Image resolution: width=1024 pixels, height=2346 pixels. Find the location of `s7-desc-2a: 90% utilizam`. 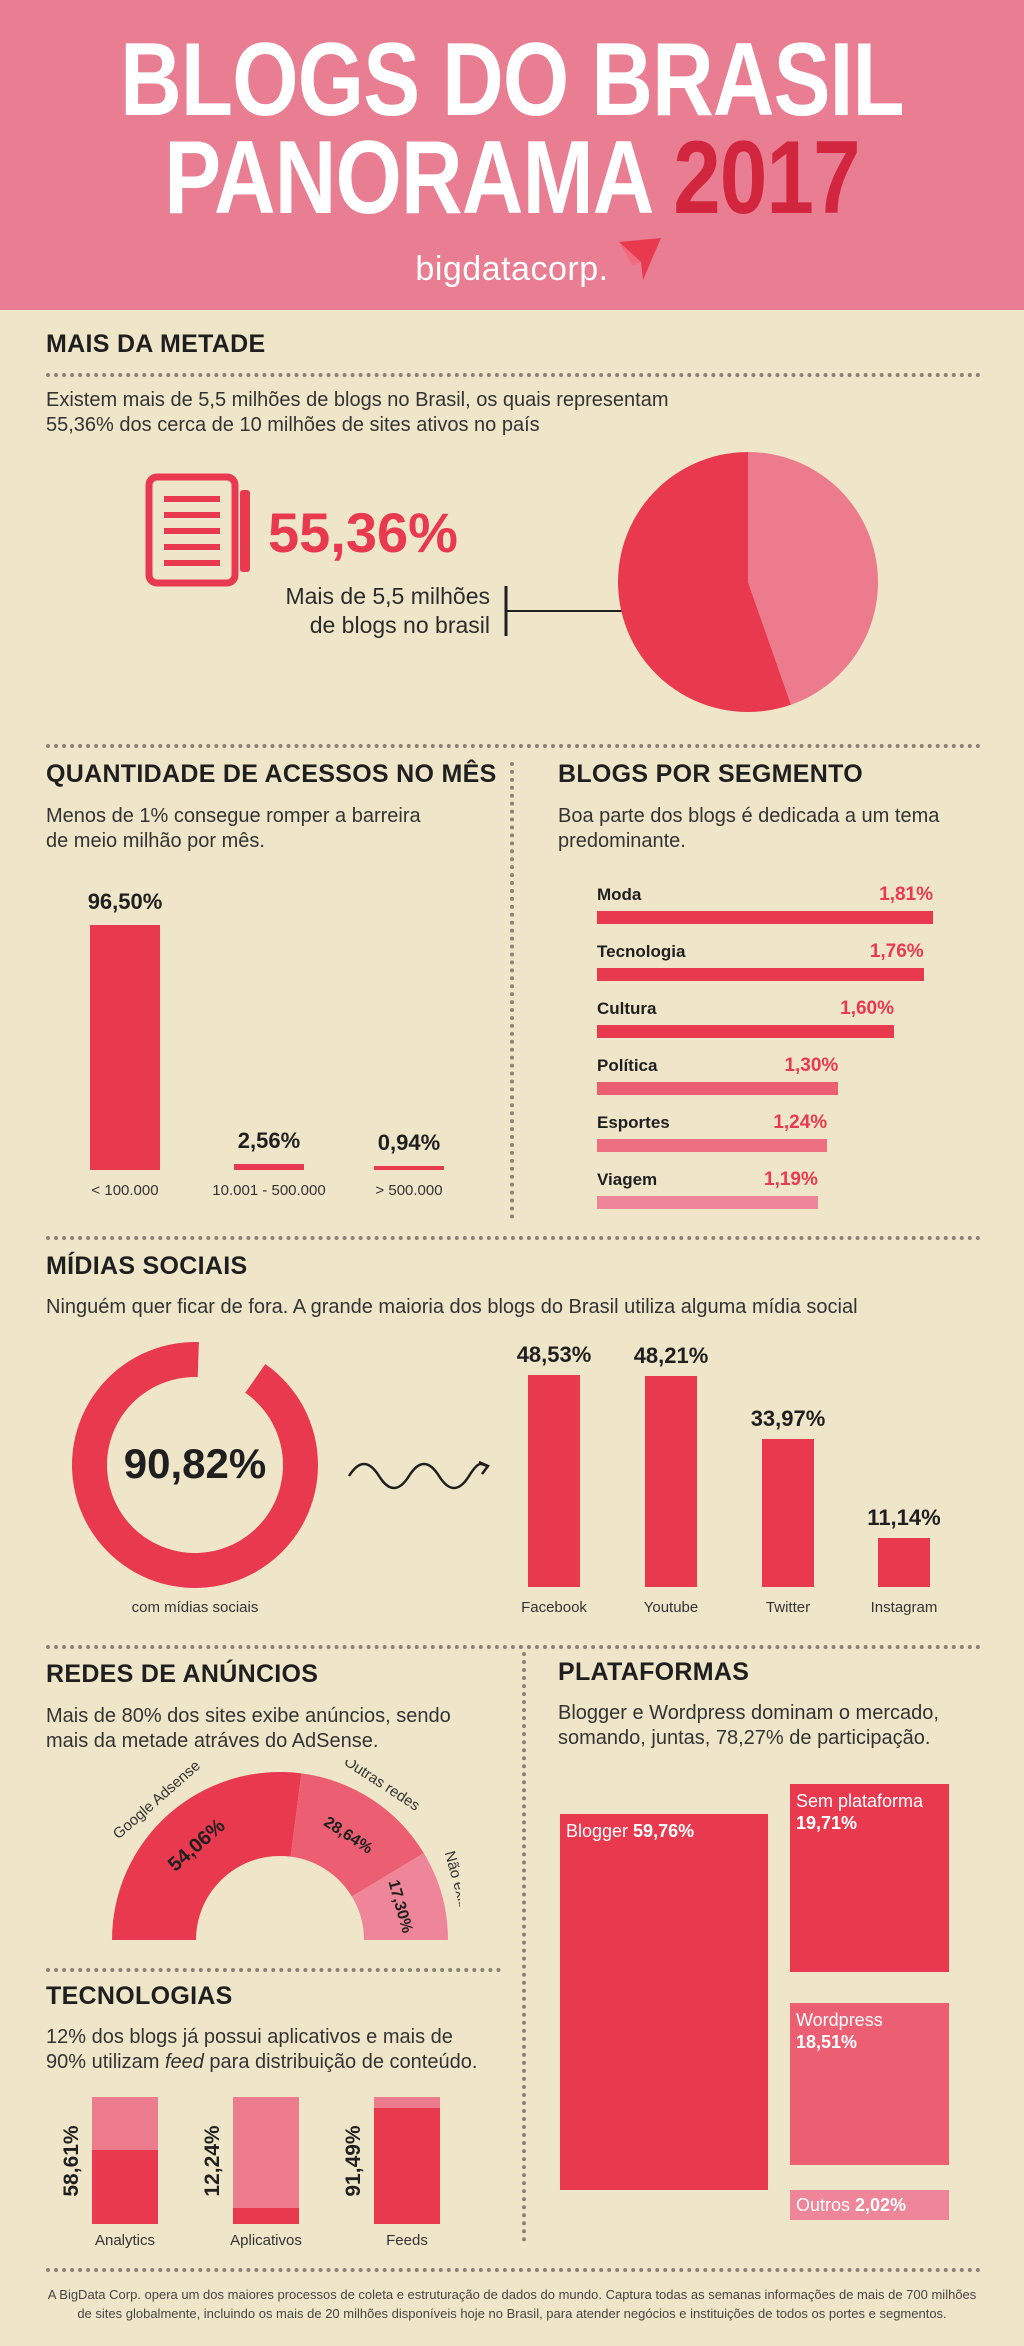

s7-desc-2a: 90% utilizam is located at coordinates (105, 2062).